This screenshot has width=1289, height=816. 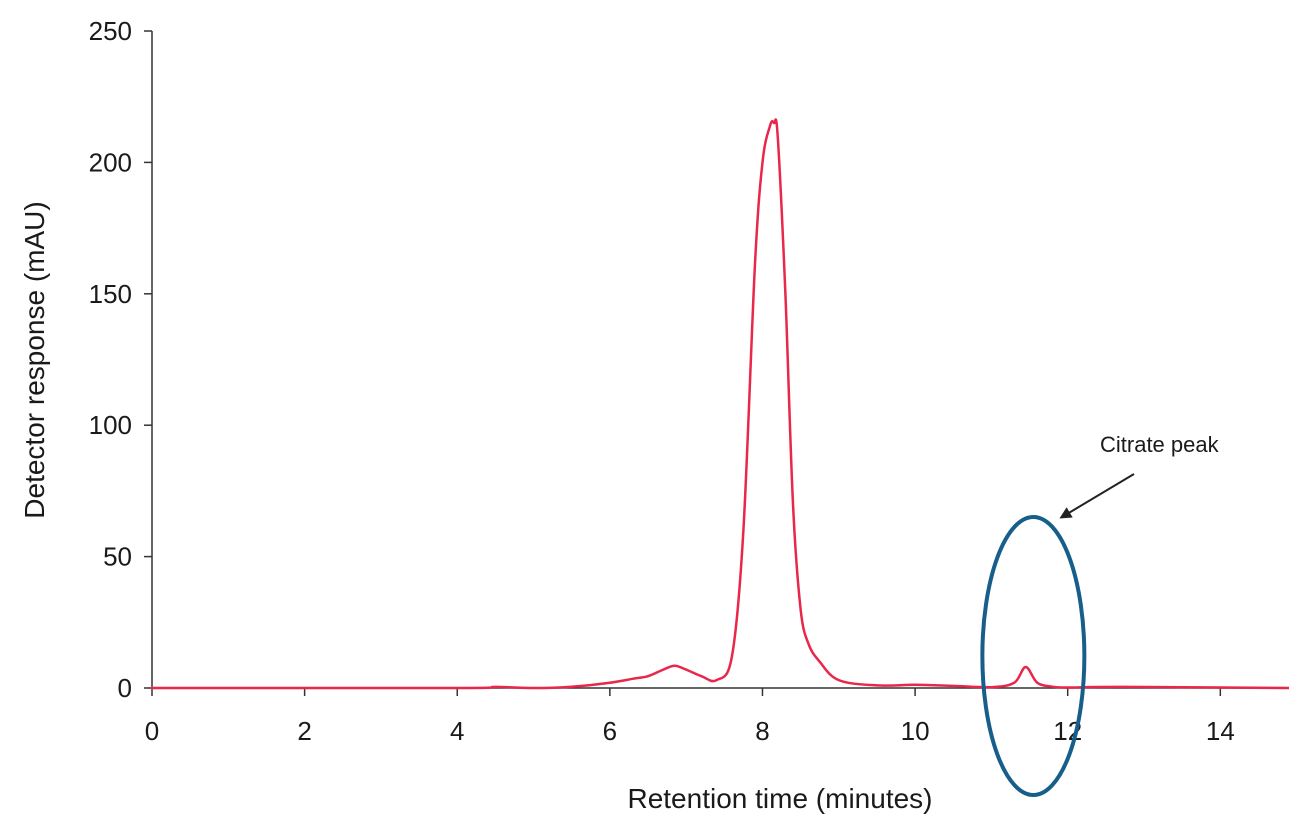 What do you see at coordinates (1097, 496) in the screenshot?
I see `citrate-peak-arrow` at bounding box center [1097, 496].